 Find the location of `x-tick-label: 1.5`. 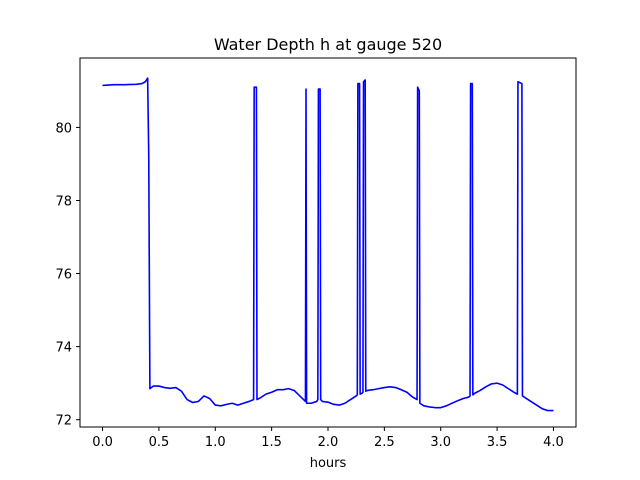

x-tick-label: 1.5 is located at coordinates (271, 442).